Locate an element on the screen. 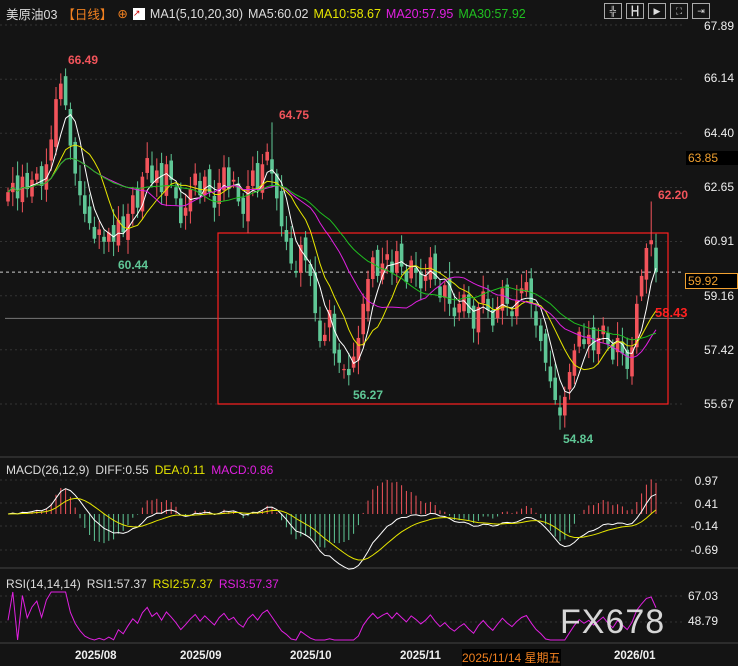 This screenshot has width=738, height=666. chart-toolbar: ╬ ┣┫ ▶ ⛶ ⇥ is located at coordinates (657, 11).